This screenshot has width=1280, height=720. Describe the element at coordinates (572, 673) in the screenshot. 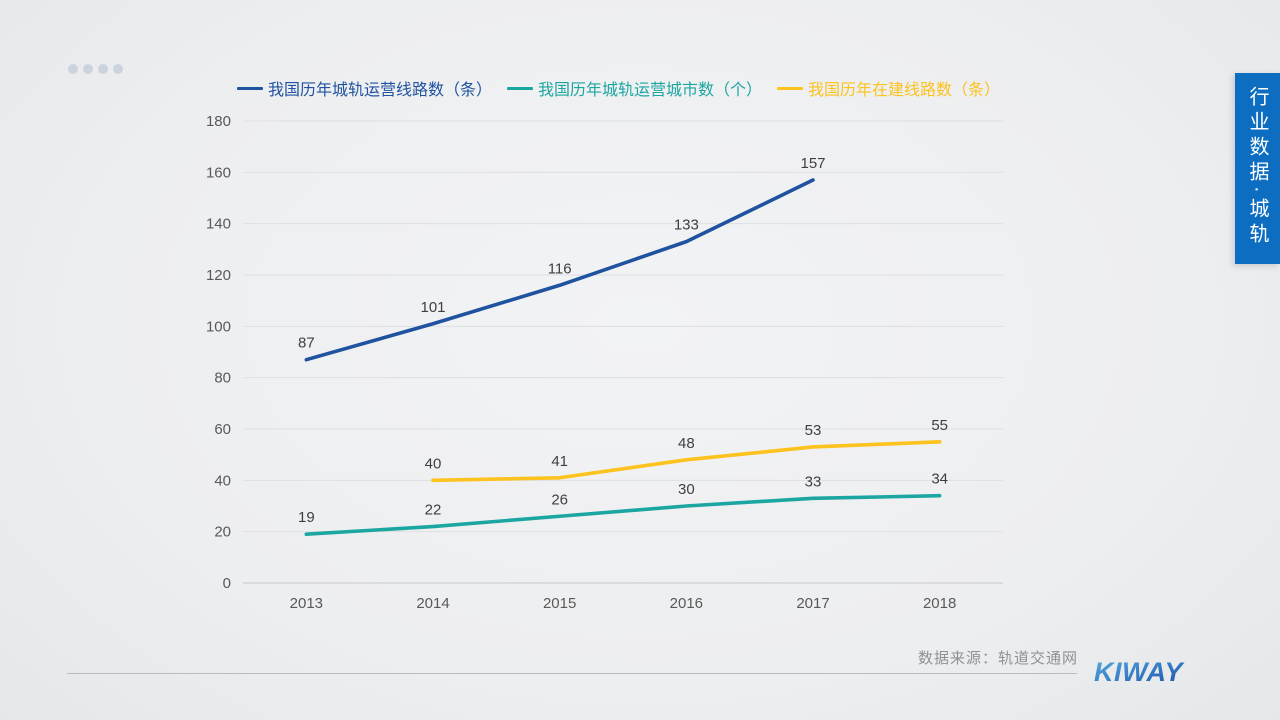

I see `footer-divider` at that location.